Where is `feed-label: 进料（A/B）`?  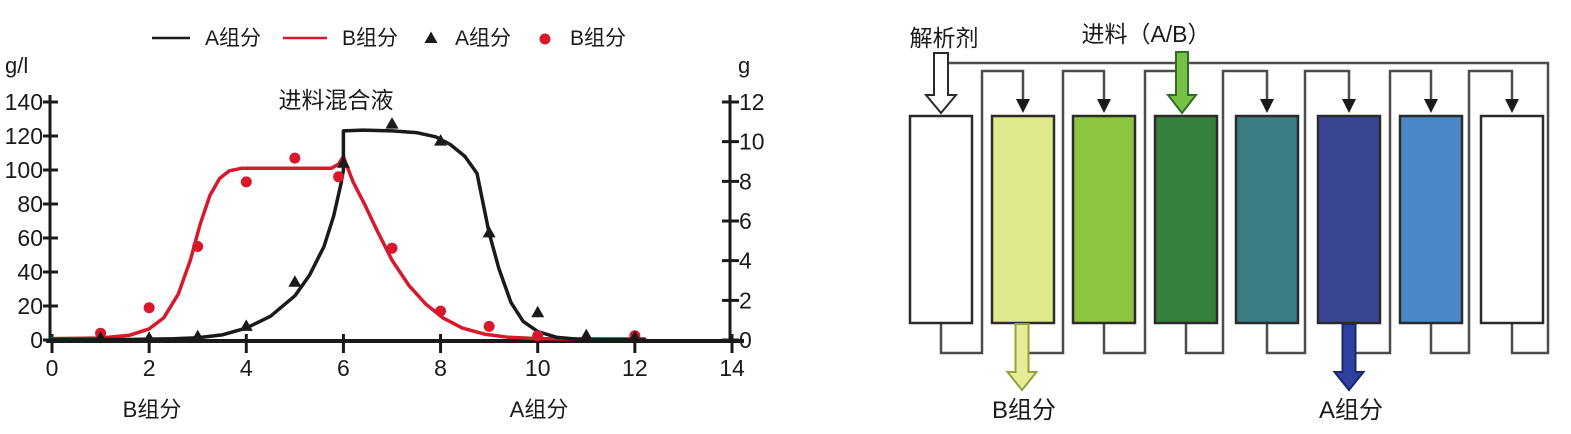 feed-label: 进料（A/B） is located at coordinates (1145, 34).